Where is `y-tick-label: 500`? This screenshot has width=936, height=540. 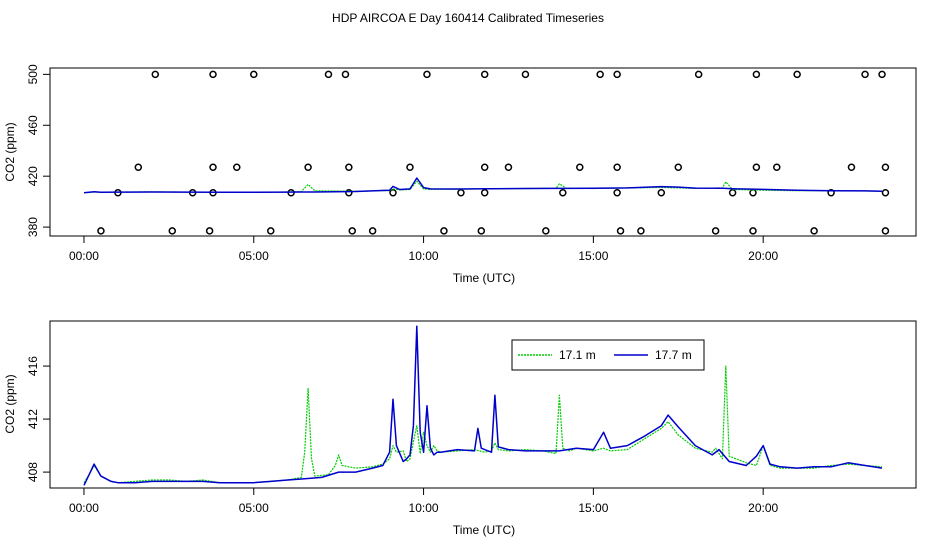
y-tick-label: 500 is located at coordinates (33, 74).